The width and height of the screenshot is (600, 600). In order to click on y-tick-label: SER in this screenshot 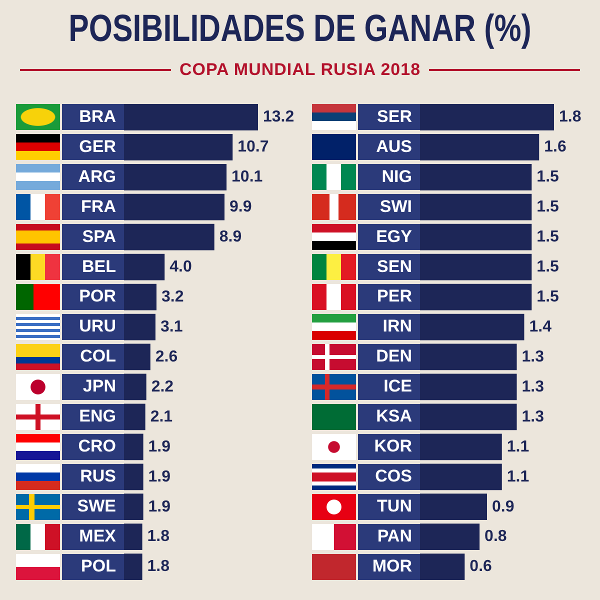, I will do `click(394, 116)`.